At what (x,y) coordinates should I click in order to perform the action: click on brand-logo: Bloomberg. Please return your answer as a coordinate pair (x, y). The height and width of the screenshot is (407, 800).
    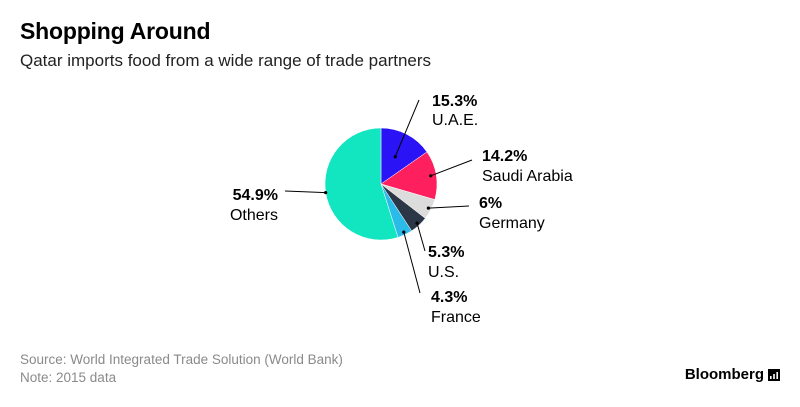
    Looking at the image, I should click on (732, 374).